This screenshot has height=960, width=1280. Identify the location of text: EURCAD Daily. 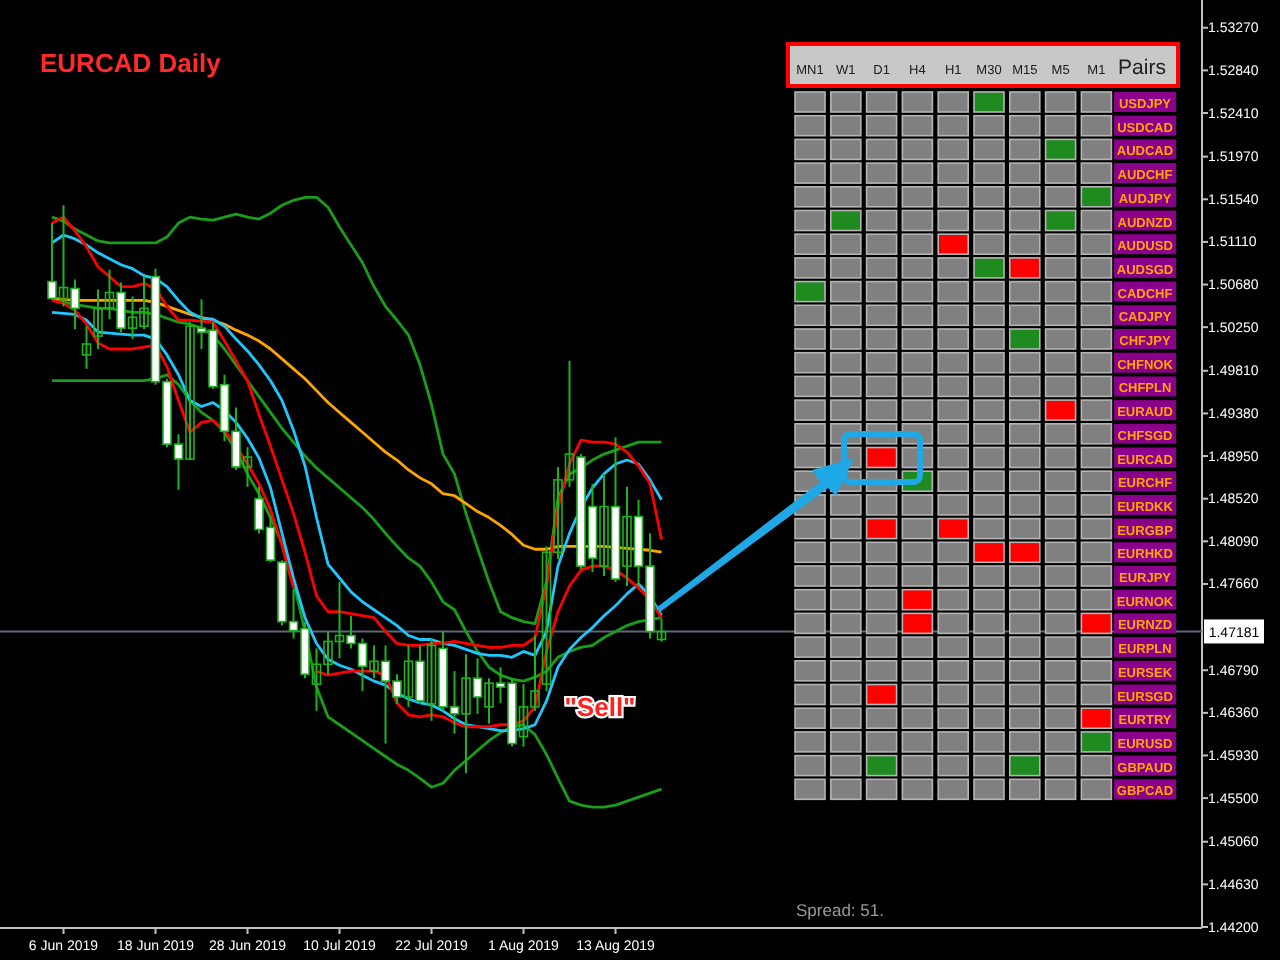
(131, 63).